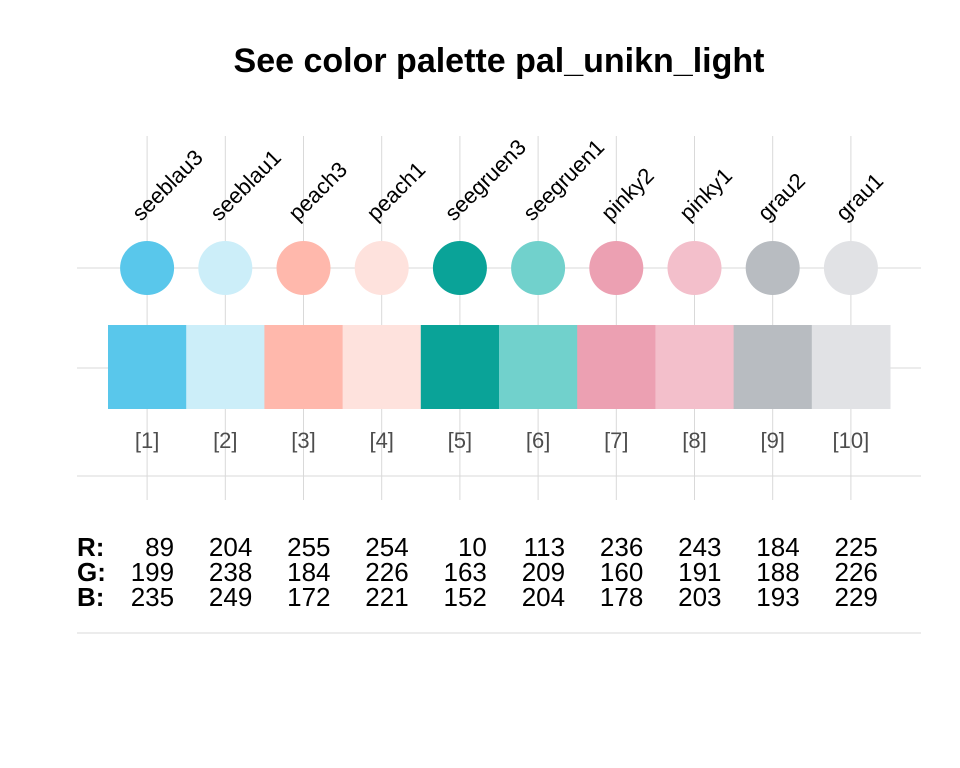 The width and height of the screenshot is (960, 768). Describe the element at coordinates (225, 440) in the screenshot. I see `index-label: [2]` at that location.